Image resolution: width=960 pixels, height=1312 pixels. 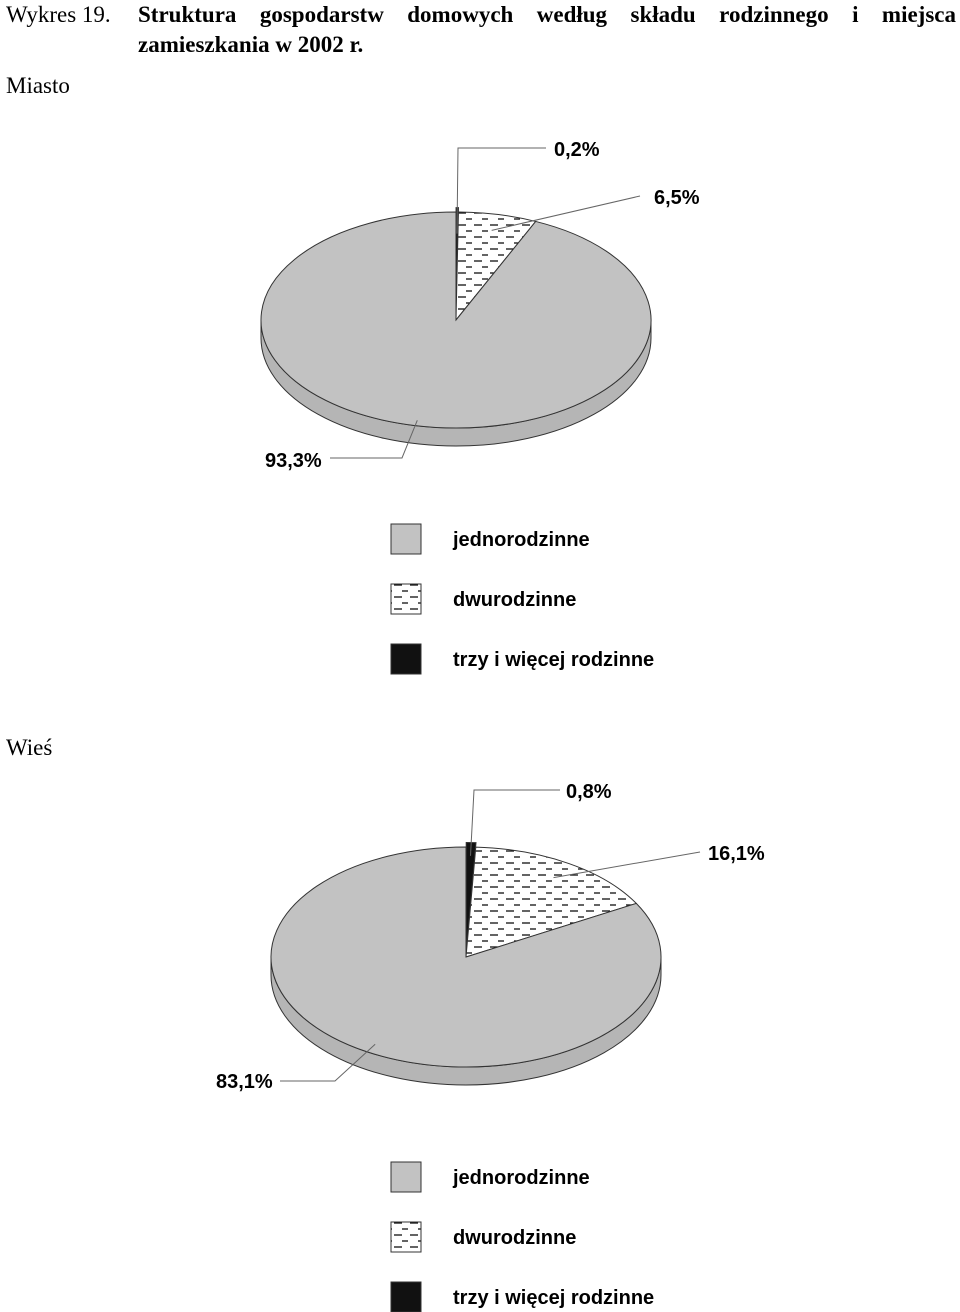 What do you see at coordinates (293, 461) in the screenshot?
I see `data-label: 93,3%` at bounding box center [293, 461].